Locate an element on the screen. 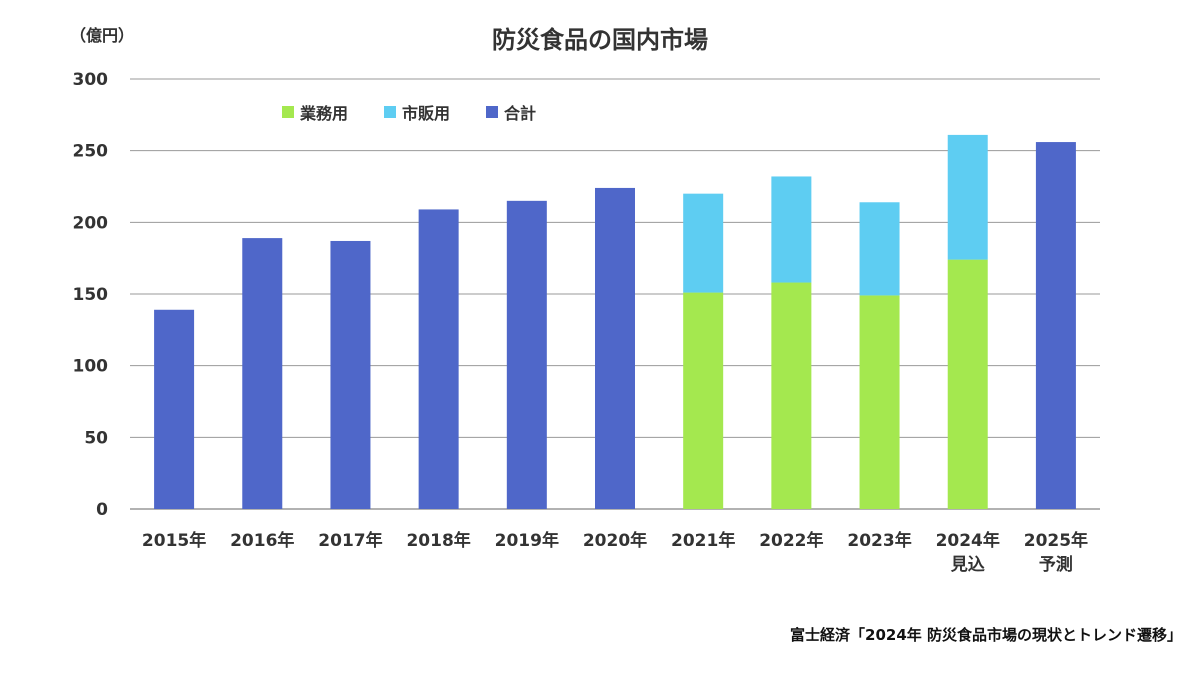  x-tick-label: 2025年予測 is located at coordinates (1056, 552).